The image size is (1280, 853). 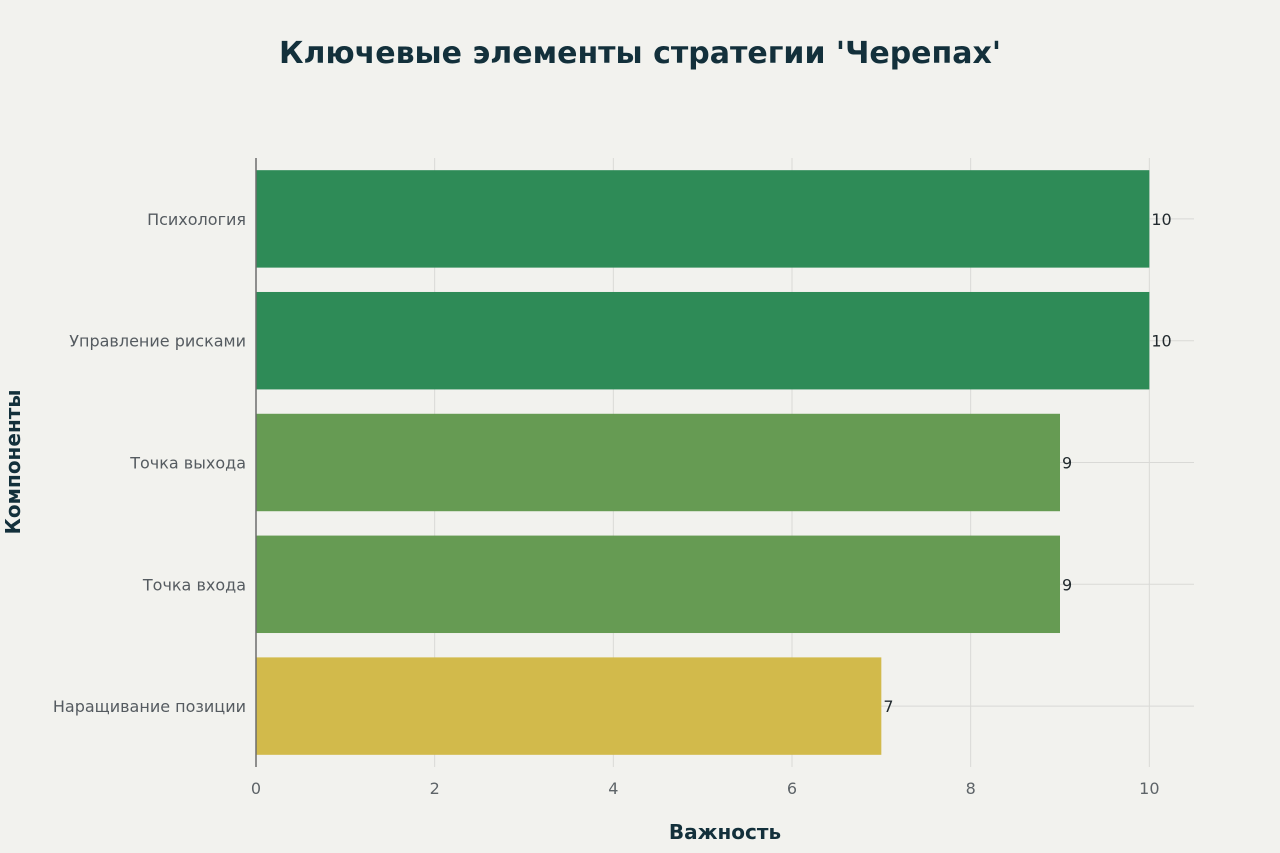 What do you see at coordinates (613, 788) in the screenshot?
I see `x-tick-label: 4` at bounding box center [613, 788].